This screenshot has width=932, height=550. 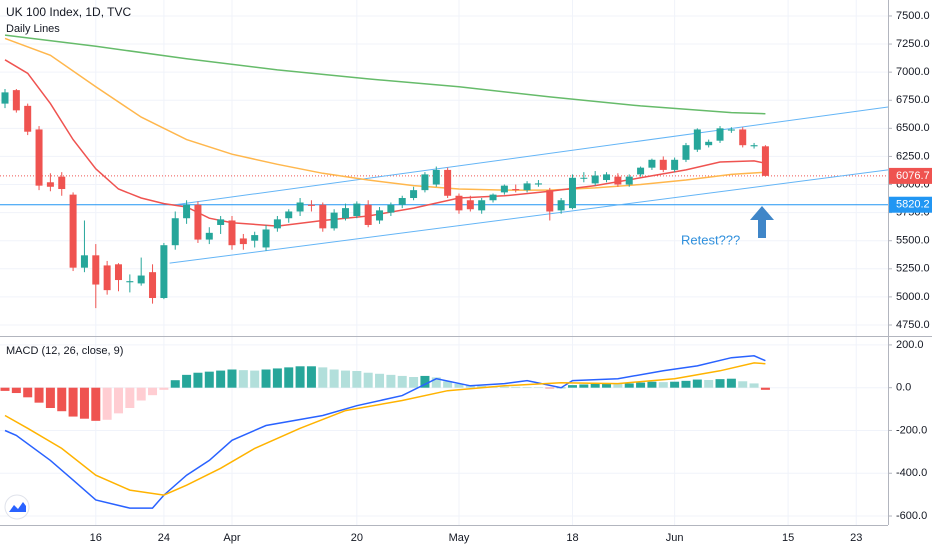 What do you see at coordinates (357, 538) in the screenshot?
I see `x-tick-label: 20` at bounding box center [357, 538].